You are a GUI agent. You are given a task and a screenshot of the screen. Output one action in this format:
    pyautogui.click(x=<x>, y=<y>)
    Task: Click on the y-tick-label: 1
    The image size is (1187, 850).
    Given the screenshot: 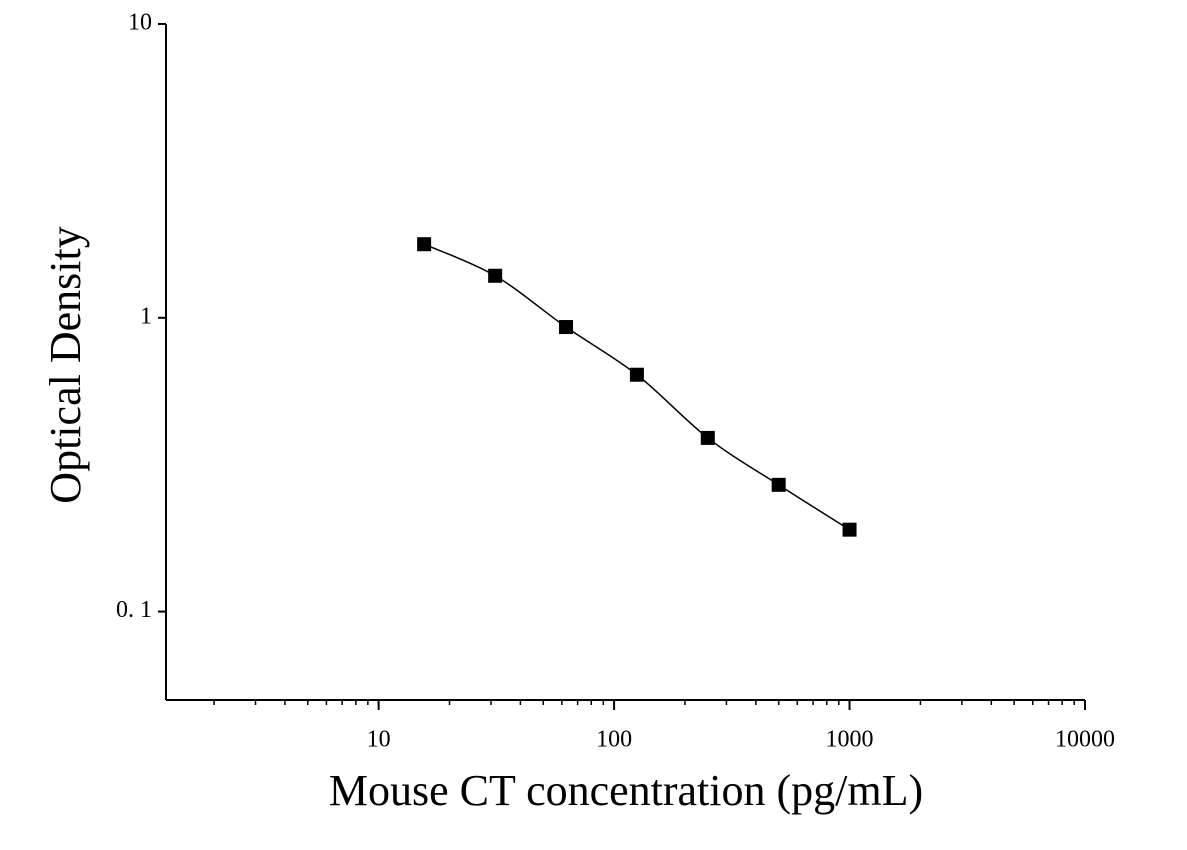 What is the action you would take?
    pyautogui.click(x=146, y=316)
    